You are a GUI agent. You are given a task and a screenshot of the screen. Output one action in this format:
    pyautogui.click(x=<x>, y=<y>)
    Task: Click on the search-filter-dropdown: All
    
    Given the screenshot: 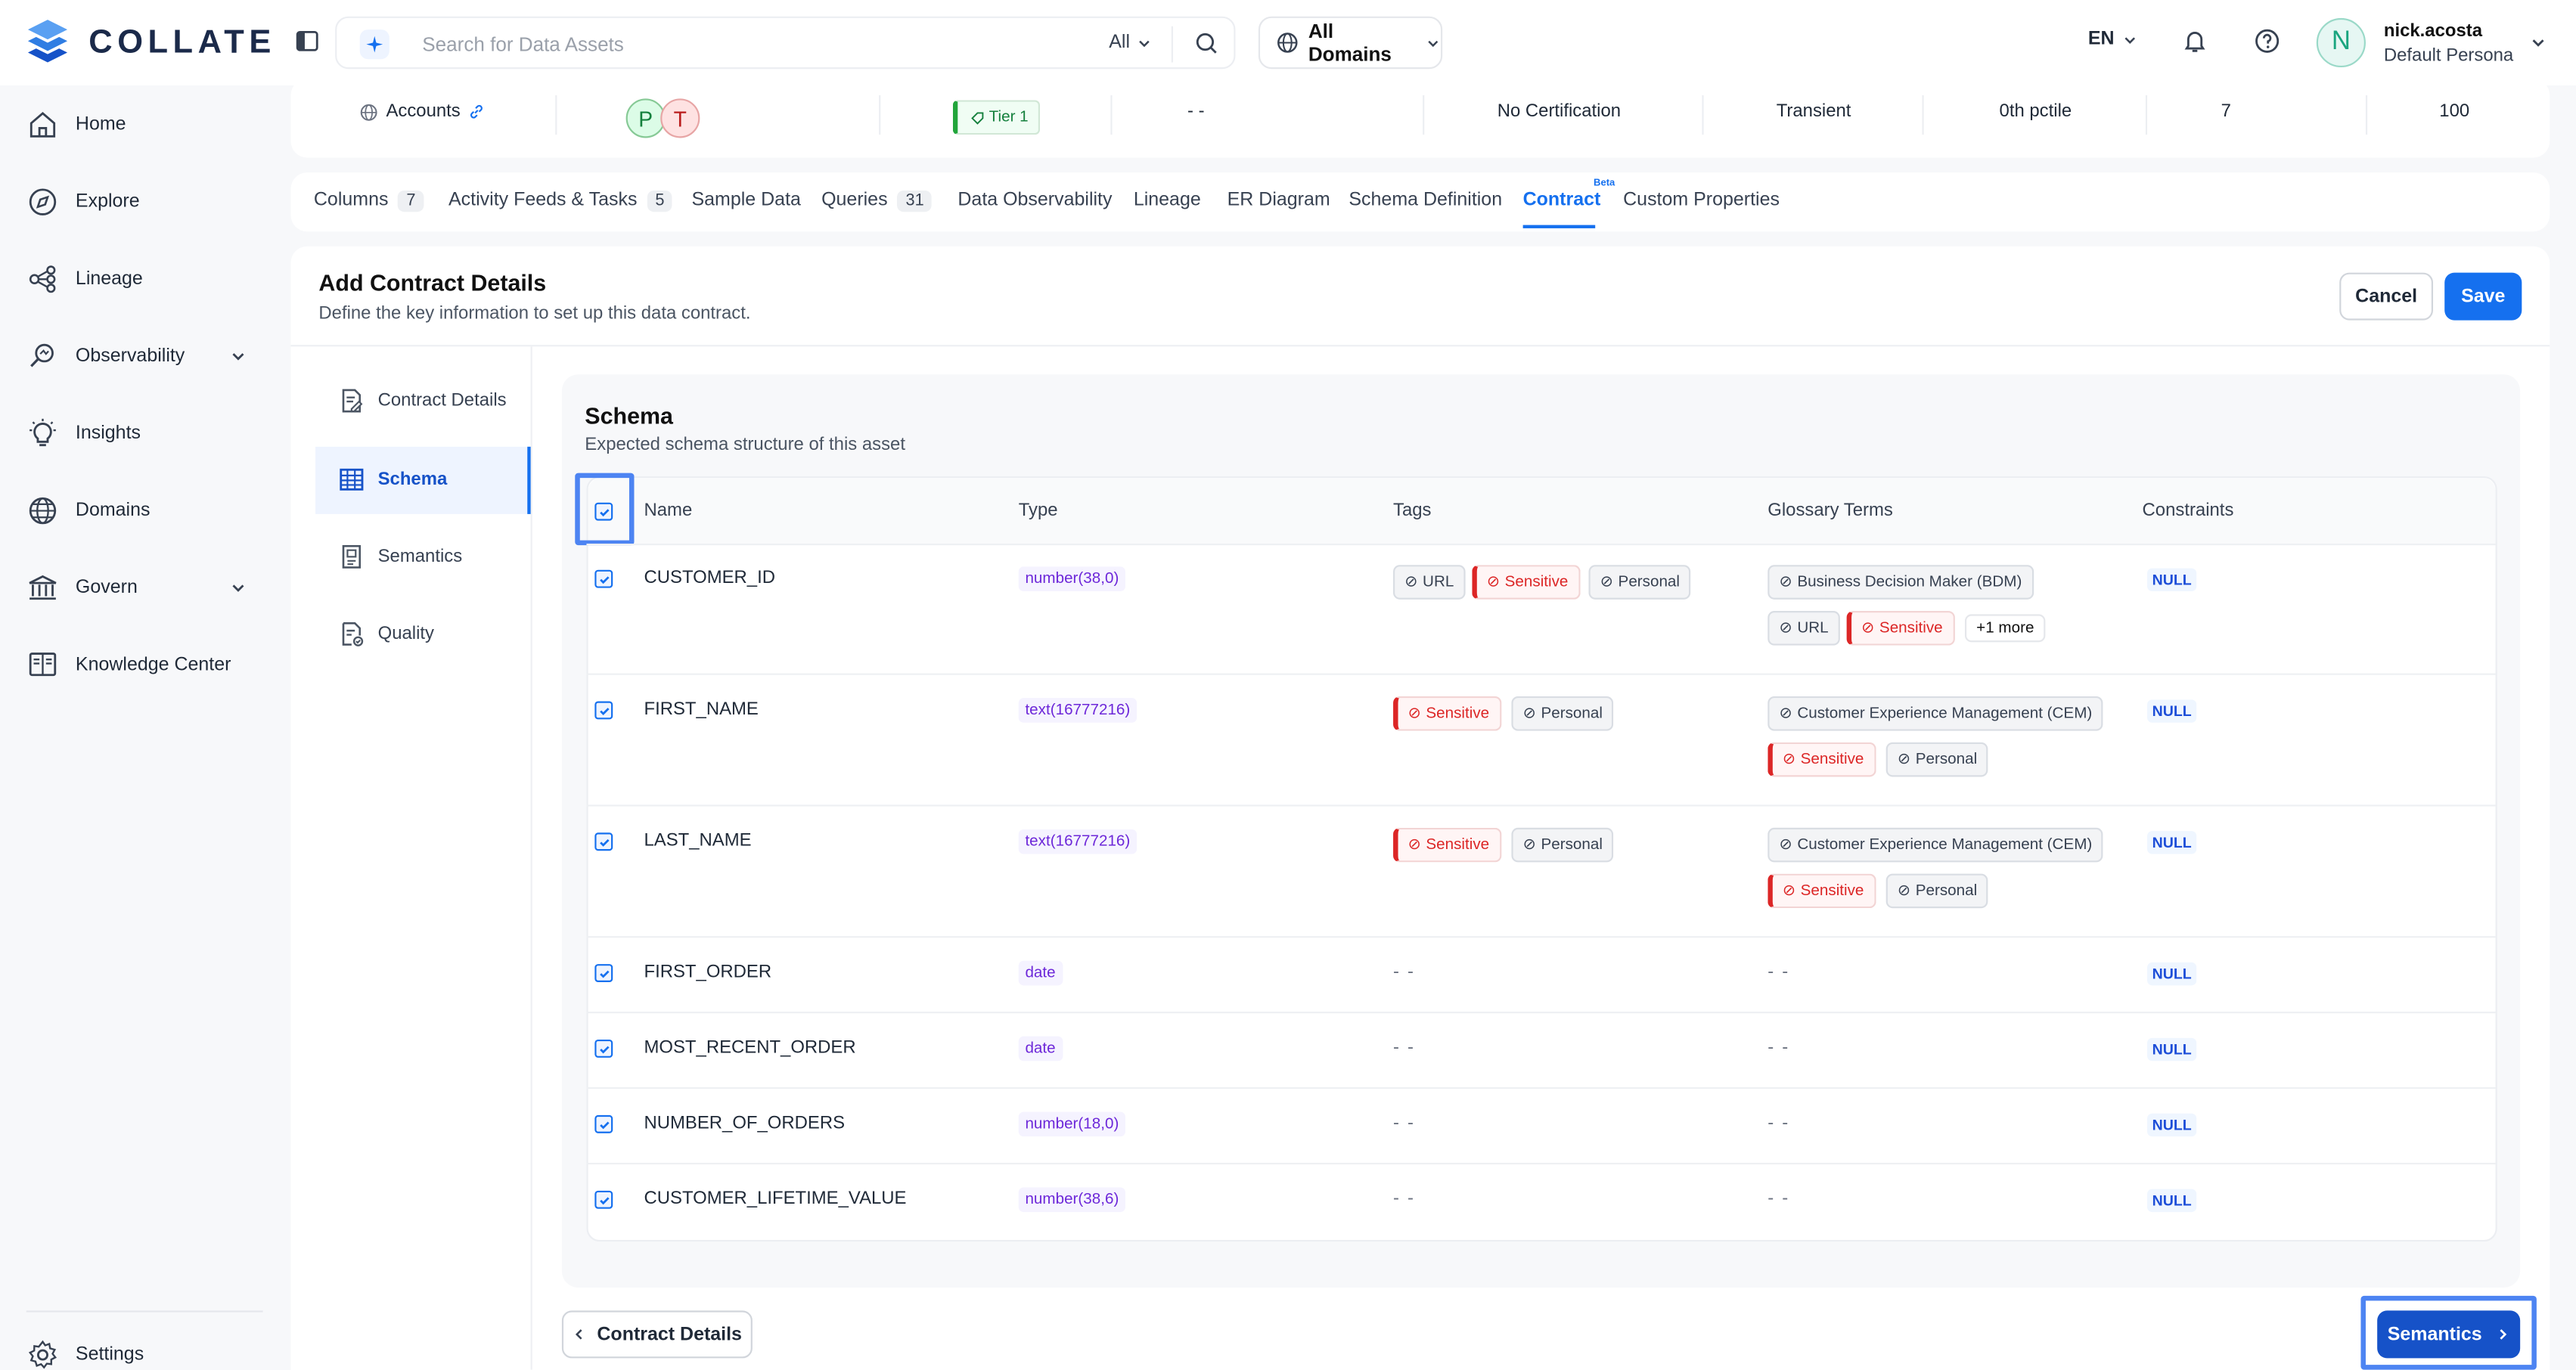 What is the action you would take?
    pyautogui.click(x=1130, y=43)
    